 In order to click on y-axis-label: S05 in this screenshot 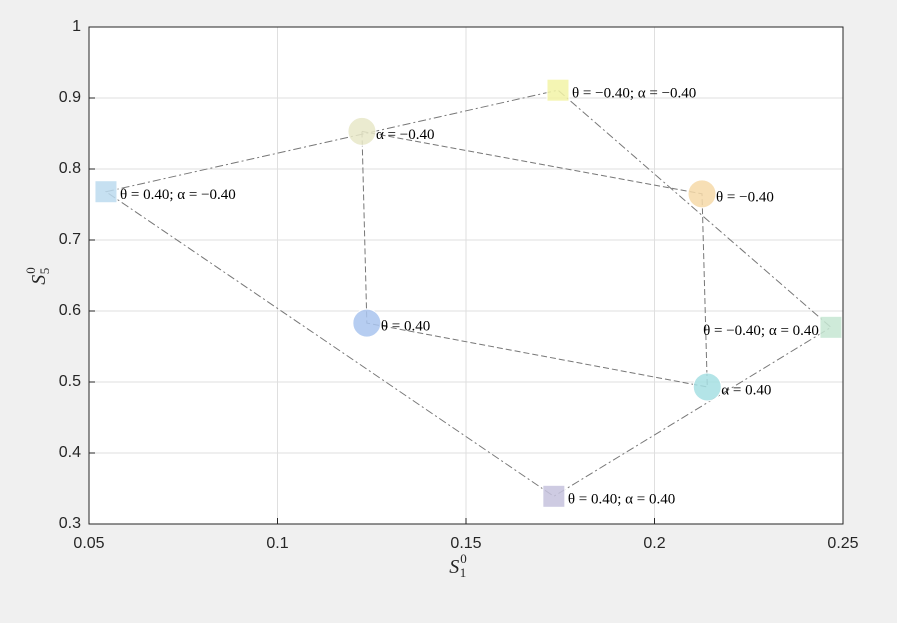, I will do `click(37, 276)`.